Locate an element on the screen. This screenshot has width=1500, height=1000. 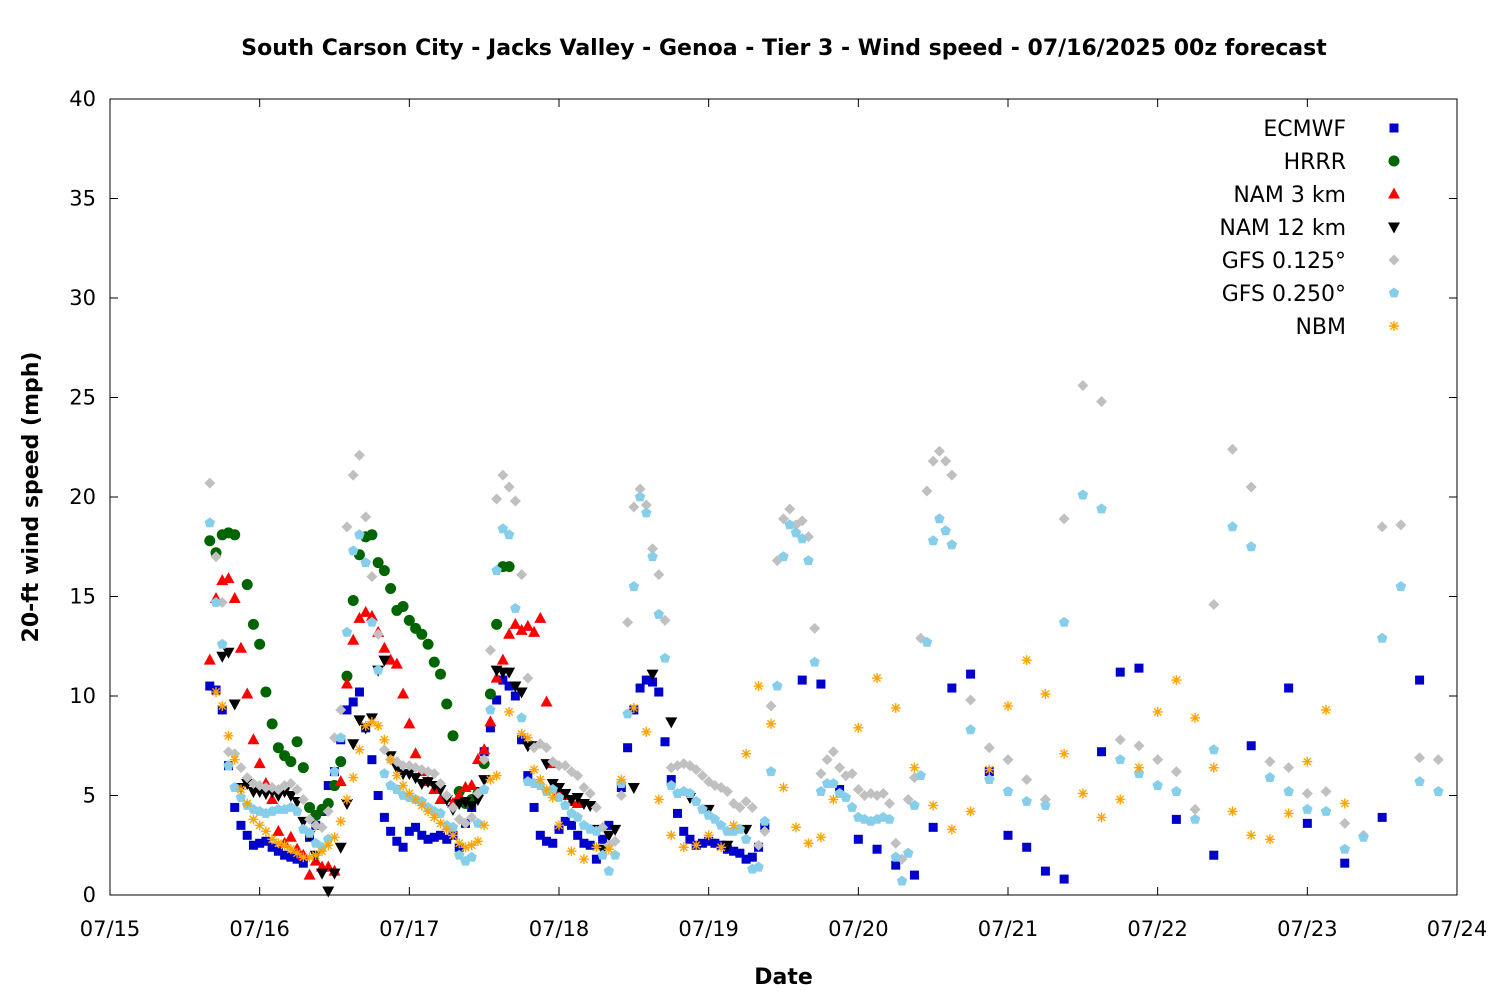
x-tick-label: 07/17 is located at coordinates (409, 929).